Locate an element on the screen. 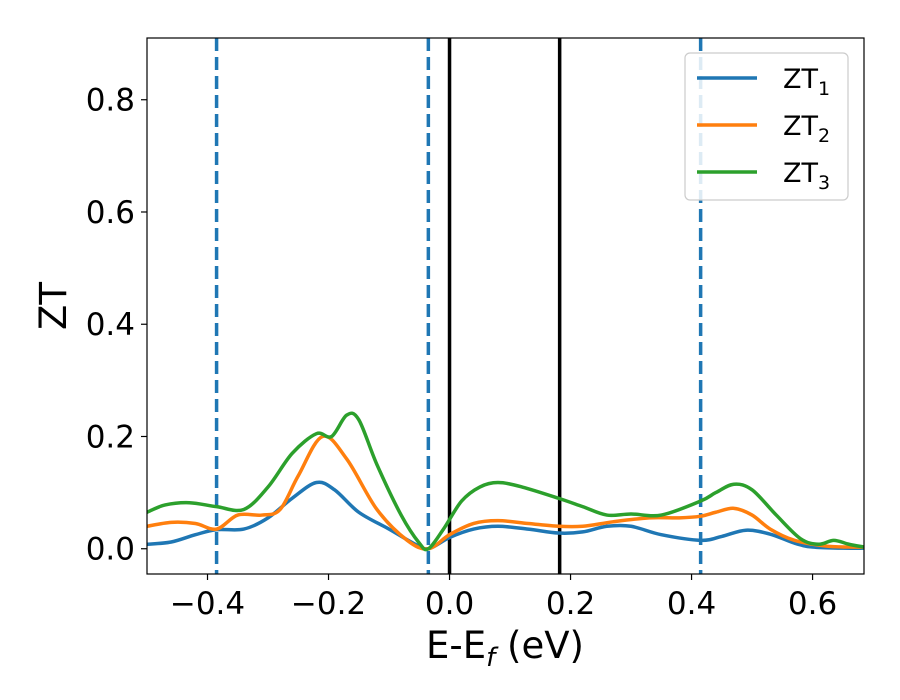 The width and height of the screenshot is (900, 700). y-tick-label: 0.8 is located at coordinates (110, 101).